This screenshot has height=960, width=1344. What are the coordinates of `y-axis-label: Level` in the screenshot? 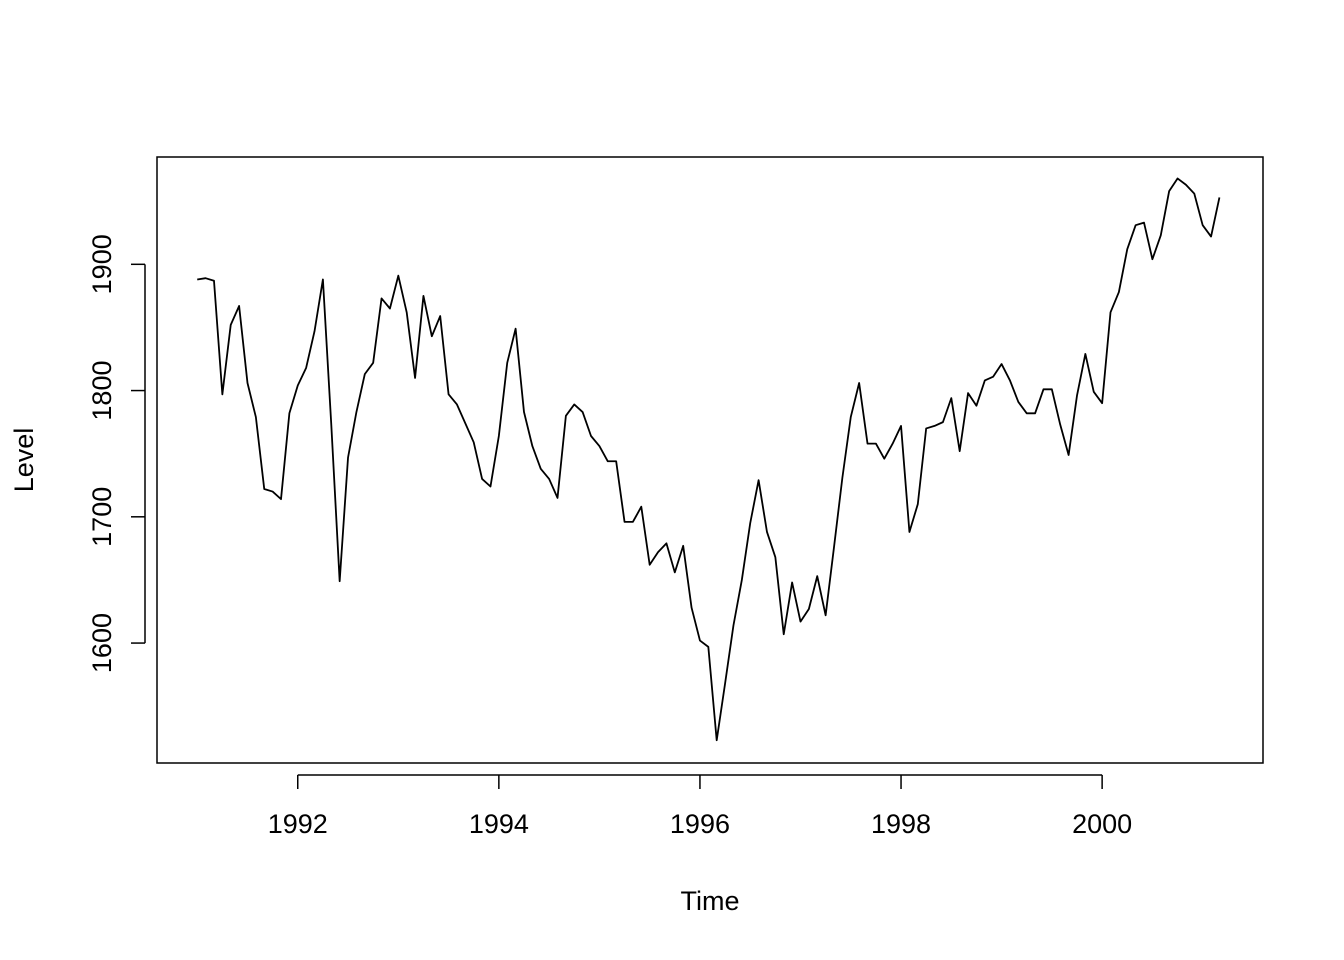 It's located at (24, 460).